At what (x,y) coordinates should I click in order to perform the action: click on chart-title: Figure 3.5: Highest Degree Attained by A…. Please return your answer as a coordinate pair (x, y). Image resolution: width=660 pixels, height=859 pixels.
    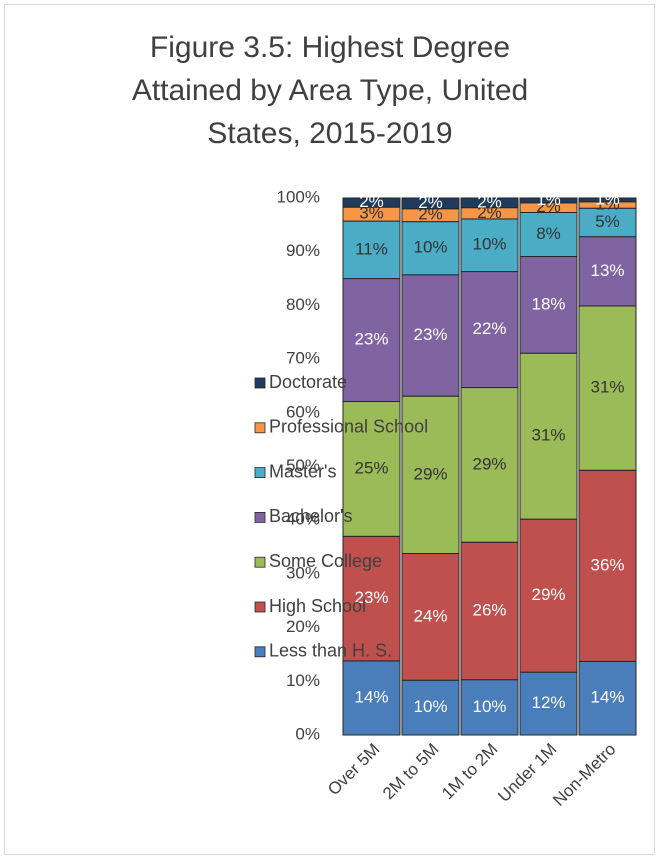
    Looking at the image, I should click on (330, 90).